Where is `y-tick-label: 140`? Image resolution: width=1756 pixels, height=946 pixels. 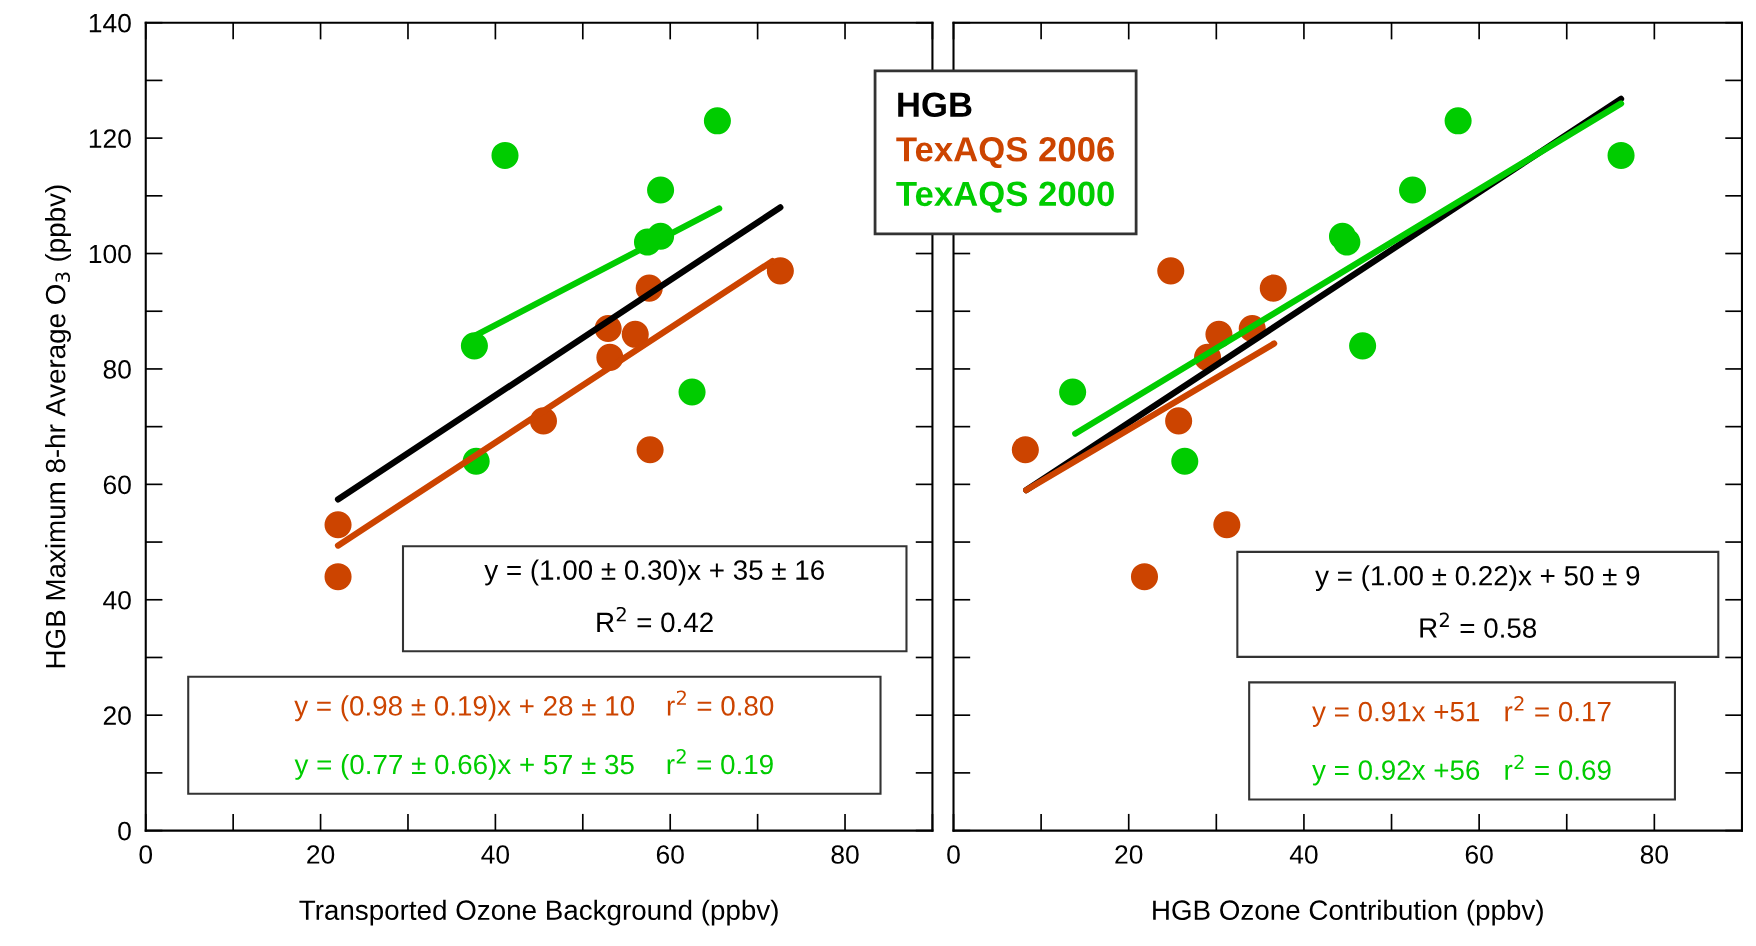
y-tick-label: 140 is located at coordinates (110, 23).